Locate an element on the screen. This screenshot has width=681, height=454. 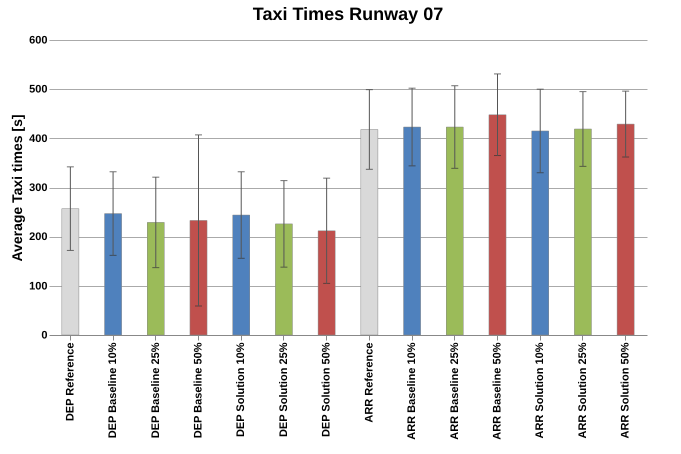
x-tick-label: DEP Solution 25% is located at coordinates (284, 390).